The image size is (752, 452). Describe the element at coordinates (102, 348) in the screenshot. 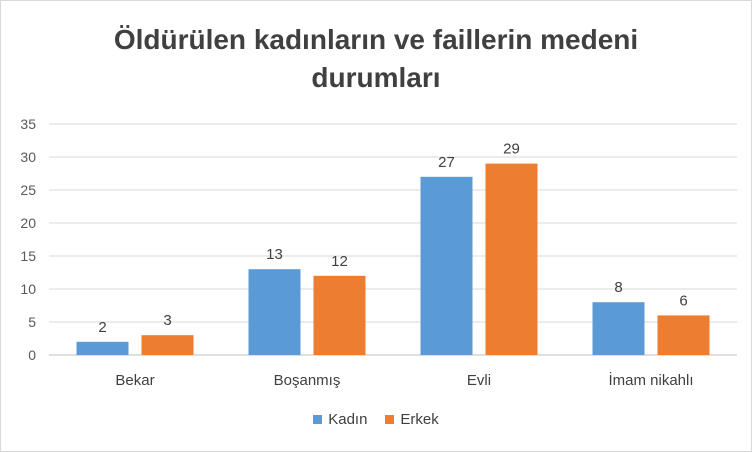

I see `bar-kadın-0` at that location.